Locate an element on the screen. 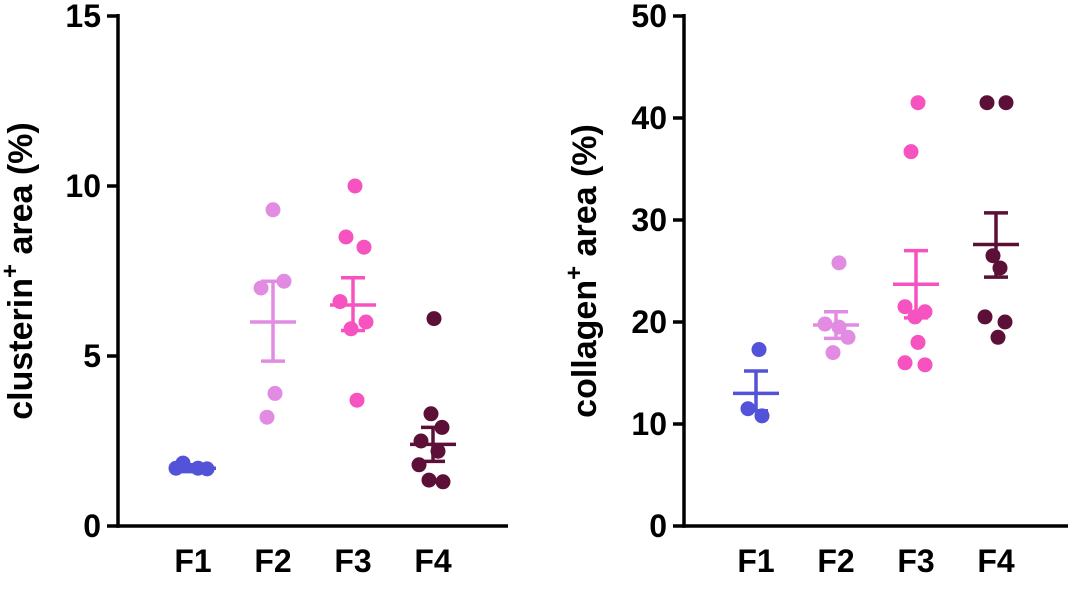 The width and height of the screenshot is (1085, 594). y-tick-label: 15 is located at coordinates (83, 17).